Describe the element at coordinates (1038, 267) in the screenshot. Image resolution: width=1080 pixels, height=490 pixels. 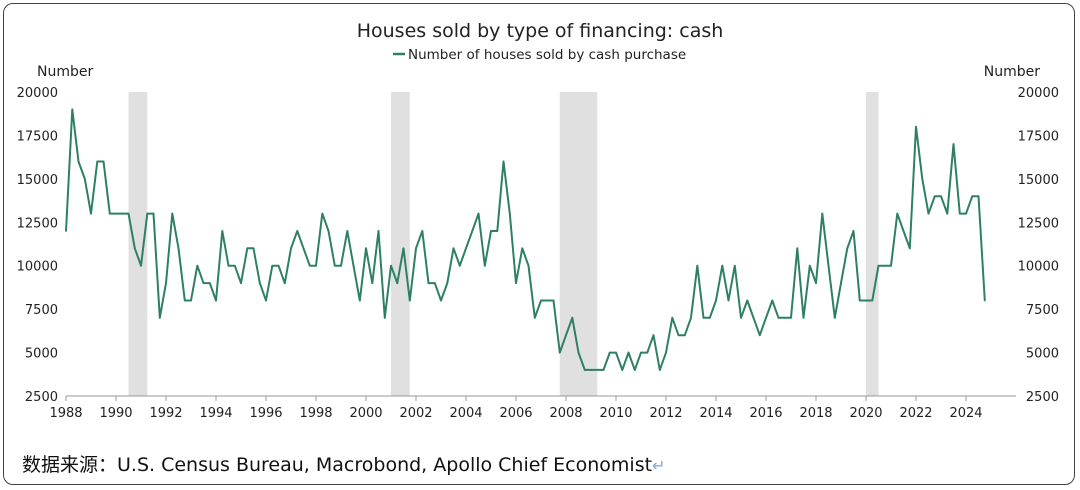
I see `y-tick-label-right: 10000` at that location.